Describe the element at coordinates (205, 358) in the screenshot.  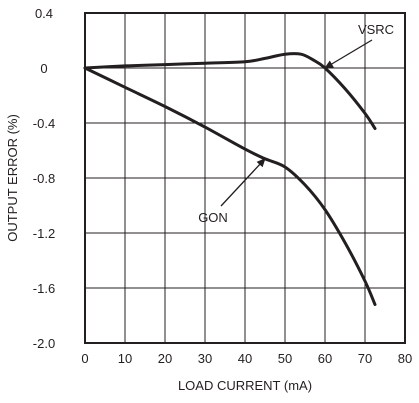
I see `x-tick-label: 30` at that location.